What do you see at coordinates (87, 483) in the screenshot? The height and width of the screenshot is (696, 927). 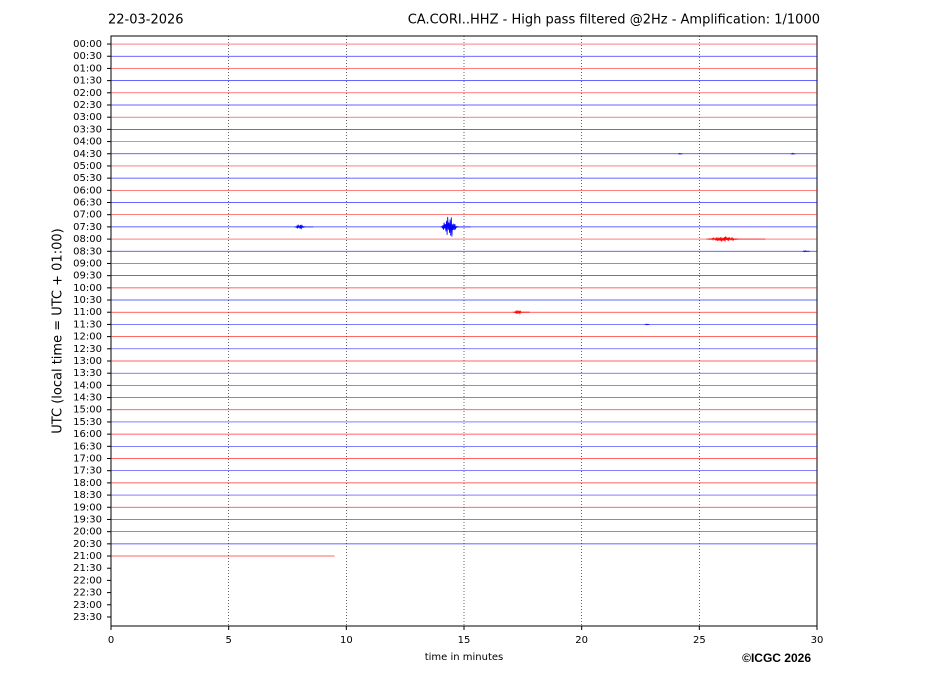 I see `y-tick-label: 18:00` at bounding box center [87, 483].